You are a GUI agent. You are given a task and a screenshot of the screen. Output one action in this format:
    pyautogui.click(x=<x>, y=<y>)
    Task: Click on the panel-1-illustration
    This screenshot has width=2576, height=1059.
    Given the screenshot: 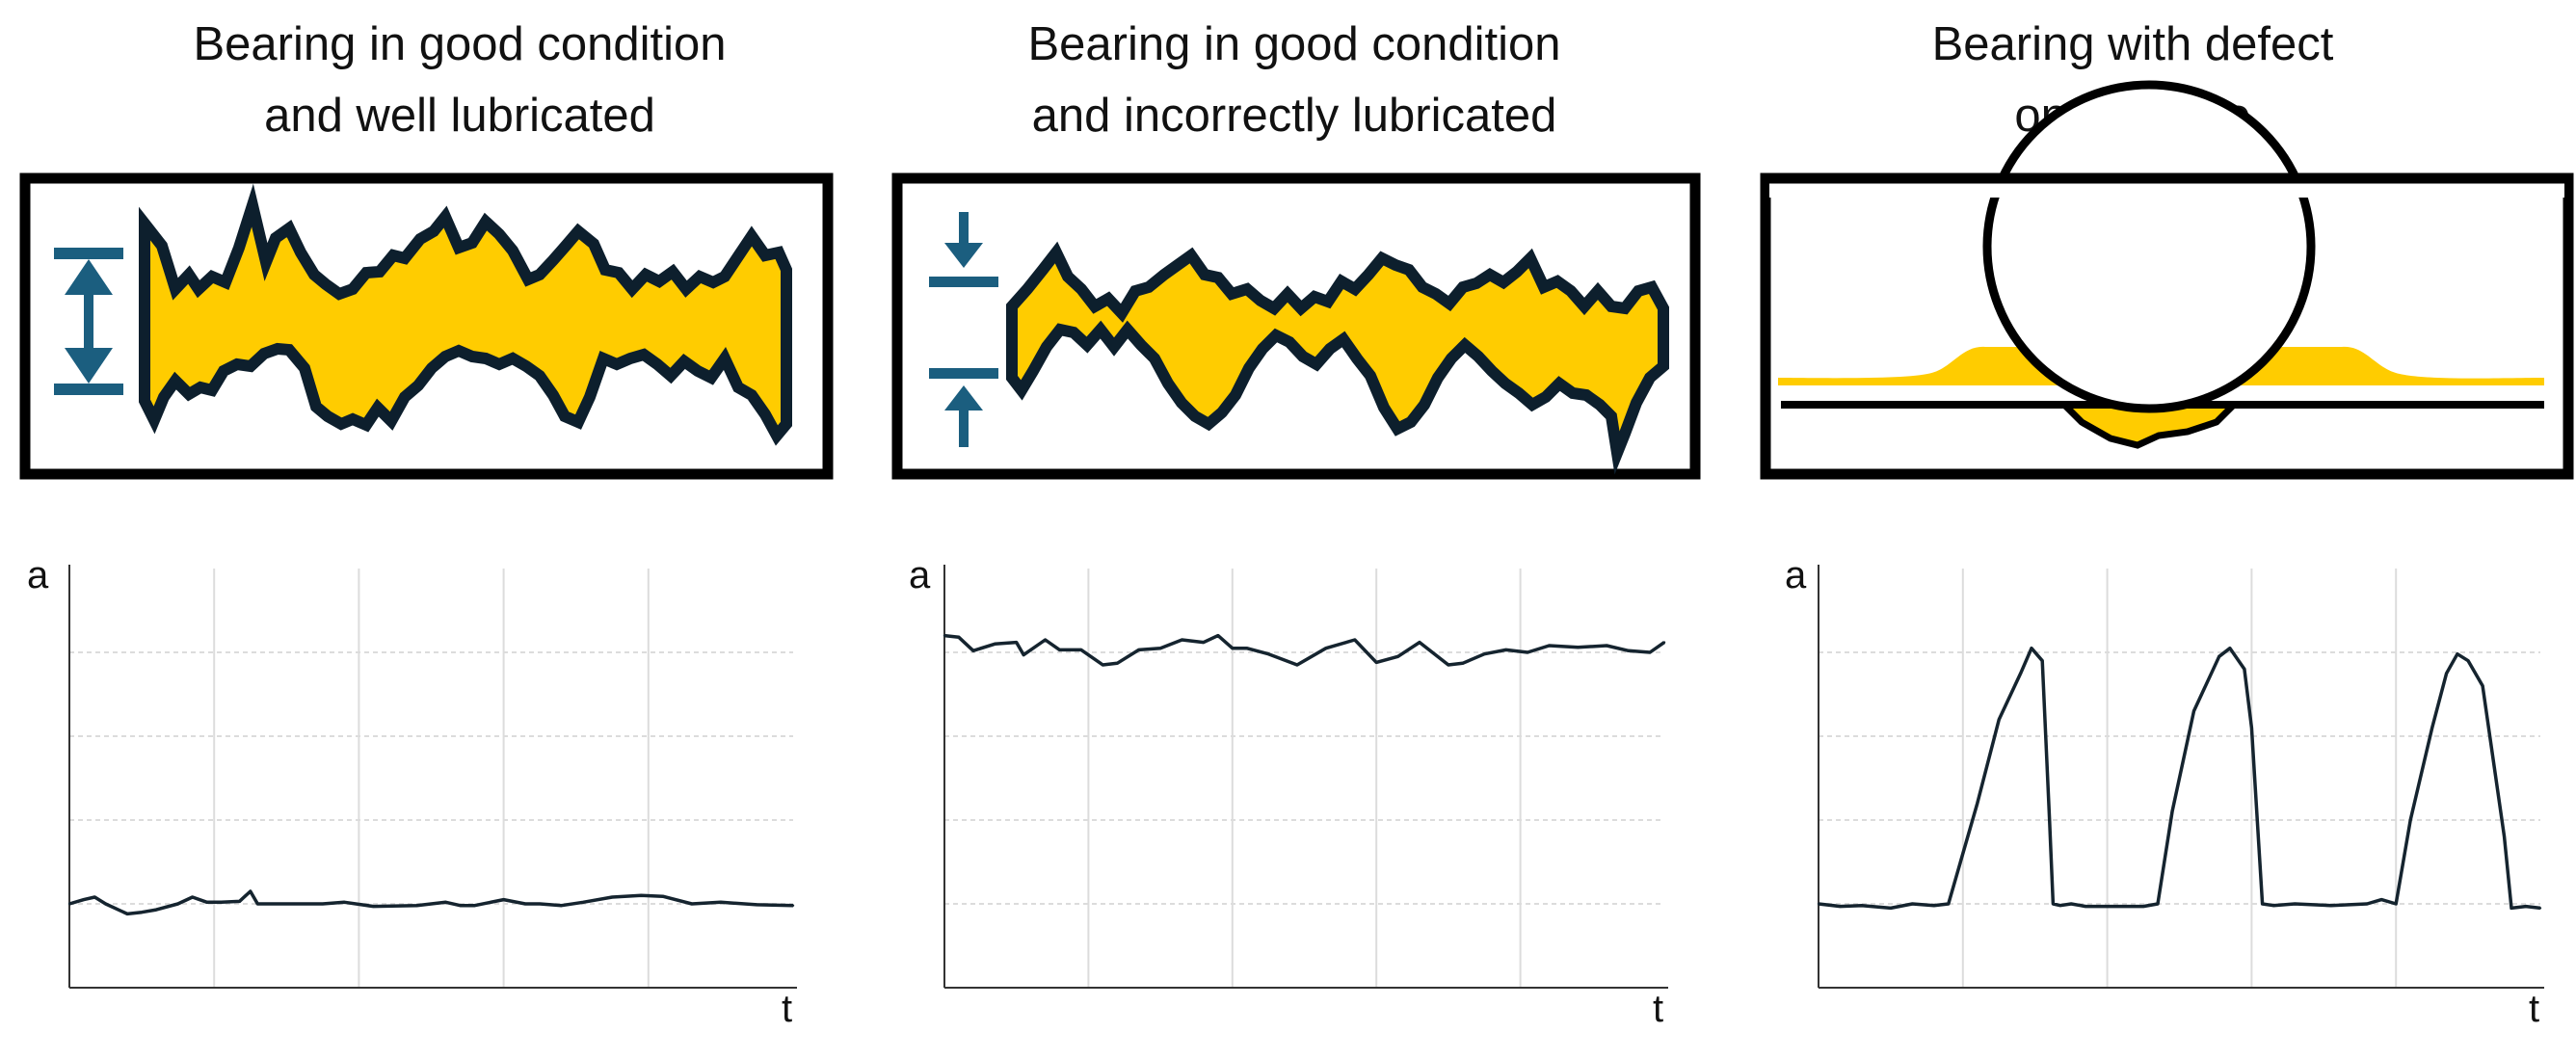 What is the action you would take?
    pyautogui.click(x=426, y=326)
    